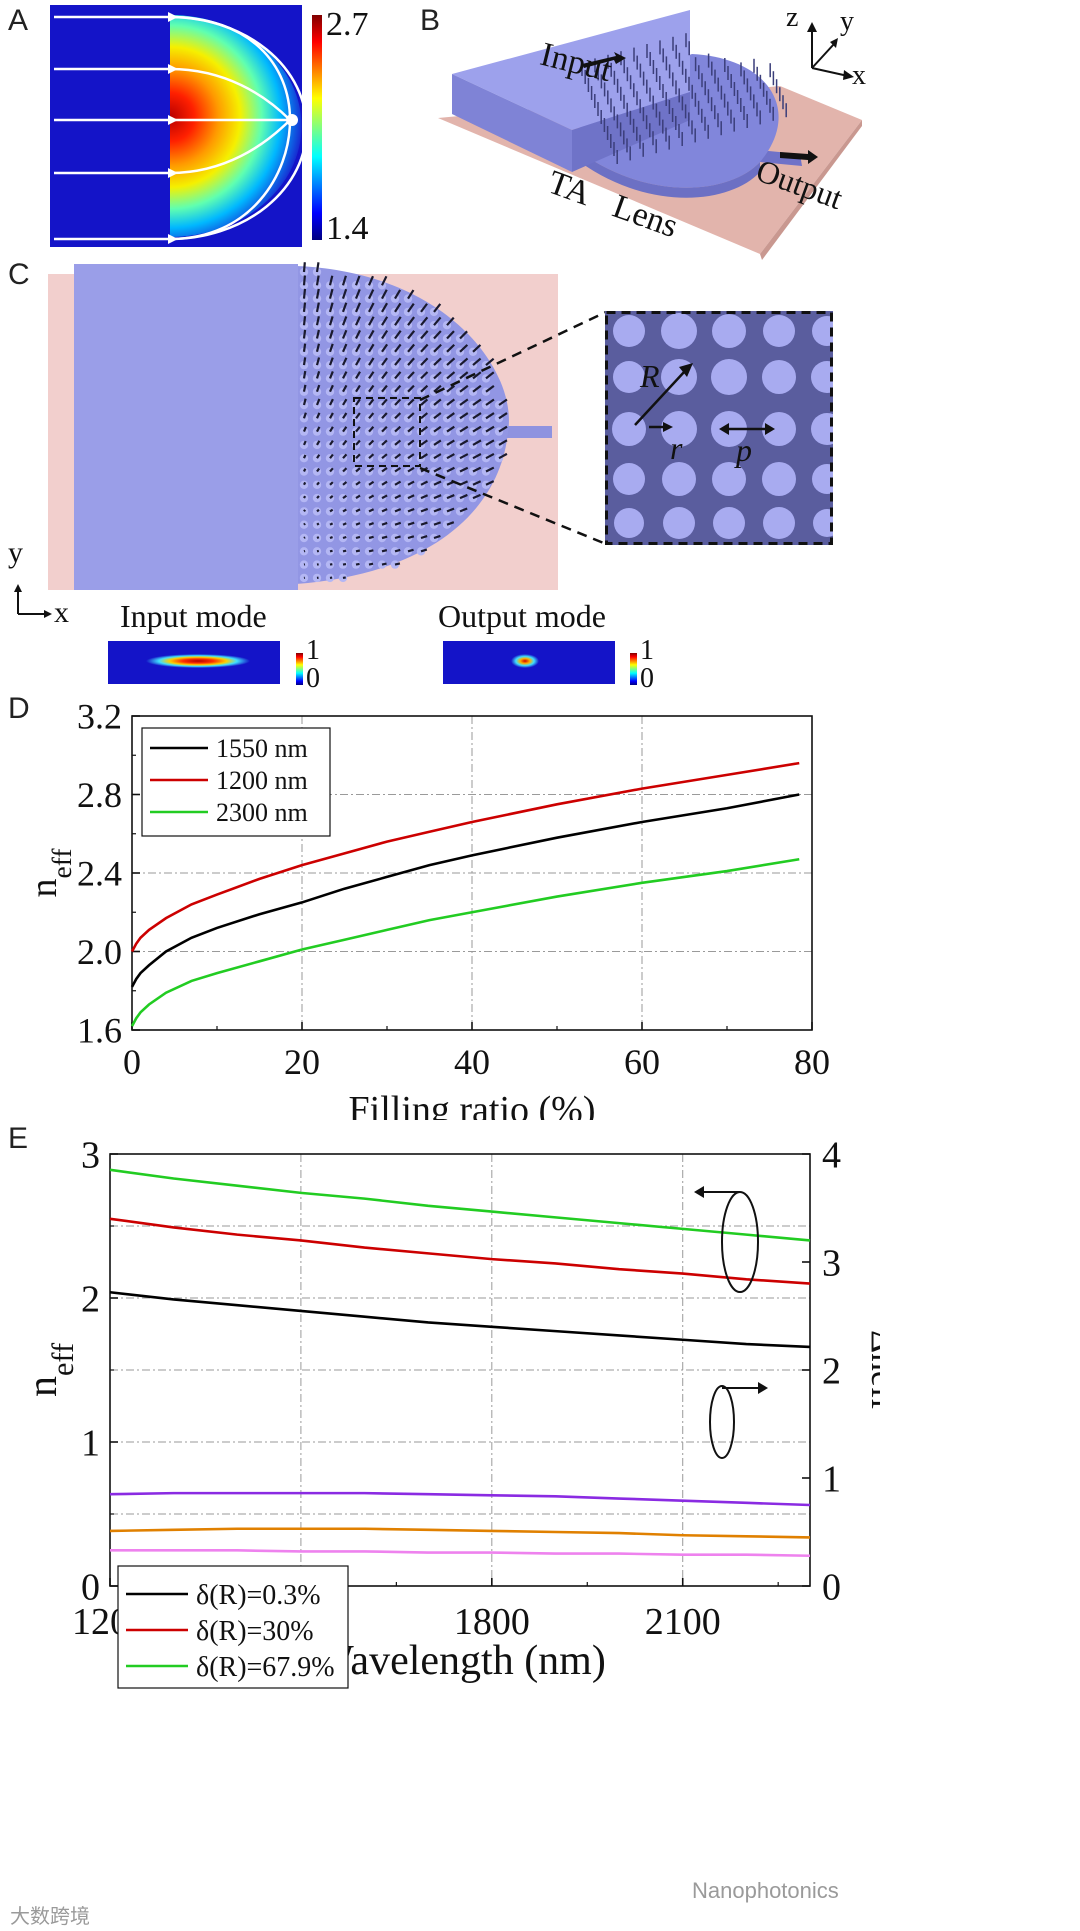 This screenshot has height=1931, width=1080. I want to click on legend: 1550 nm 1200 nm 2300 nm, so click(236, 782).